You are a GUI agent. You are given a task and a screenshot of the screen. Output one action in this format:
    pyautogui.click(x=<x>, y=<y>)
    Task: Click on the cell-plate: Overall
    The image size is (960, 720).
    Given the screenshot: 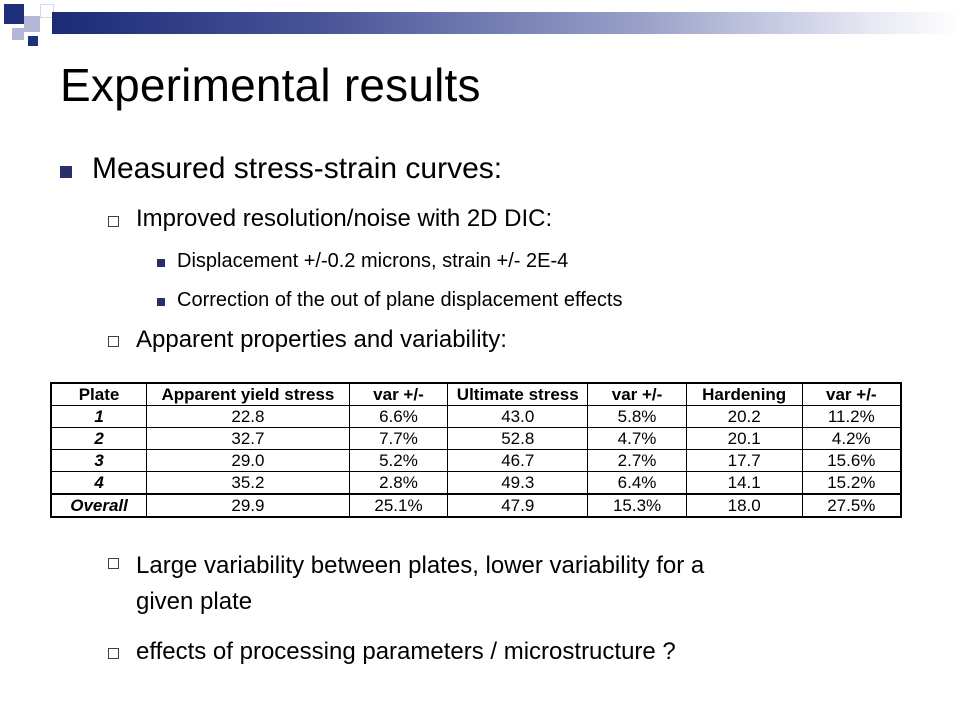 What is the action you would take?
    pyautogui.click(x=99, y=505)
    